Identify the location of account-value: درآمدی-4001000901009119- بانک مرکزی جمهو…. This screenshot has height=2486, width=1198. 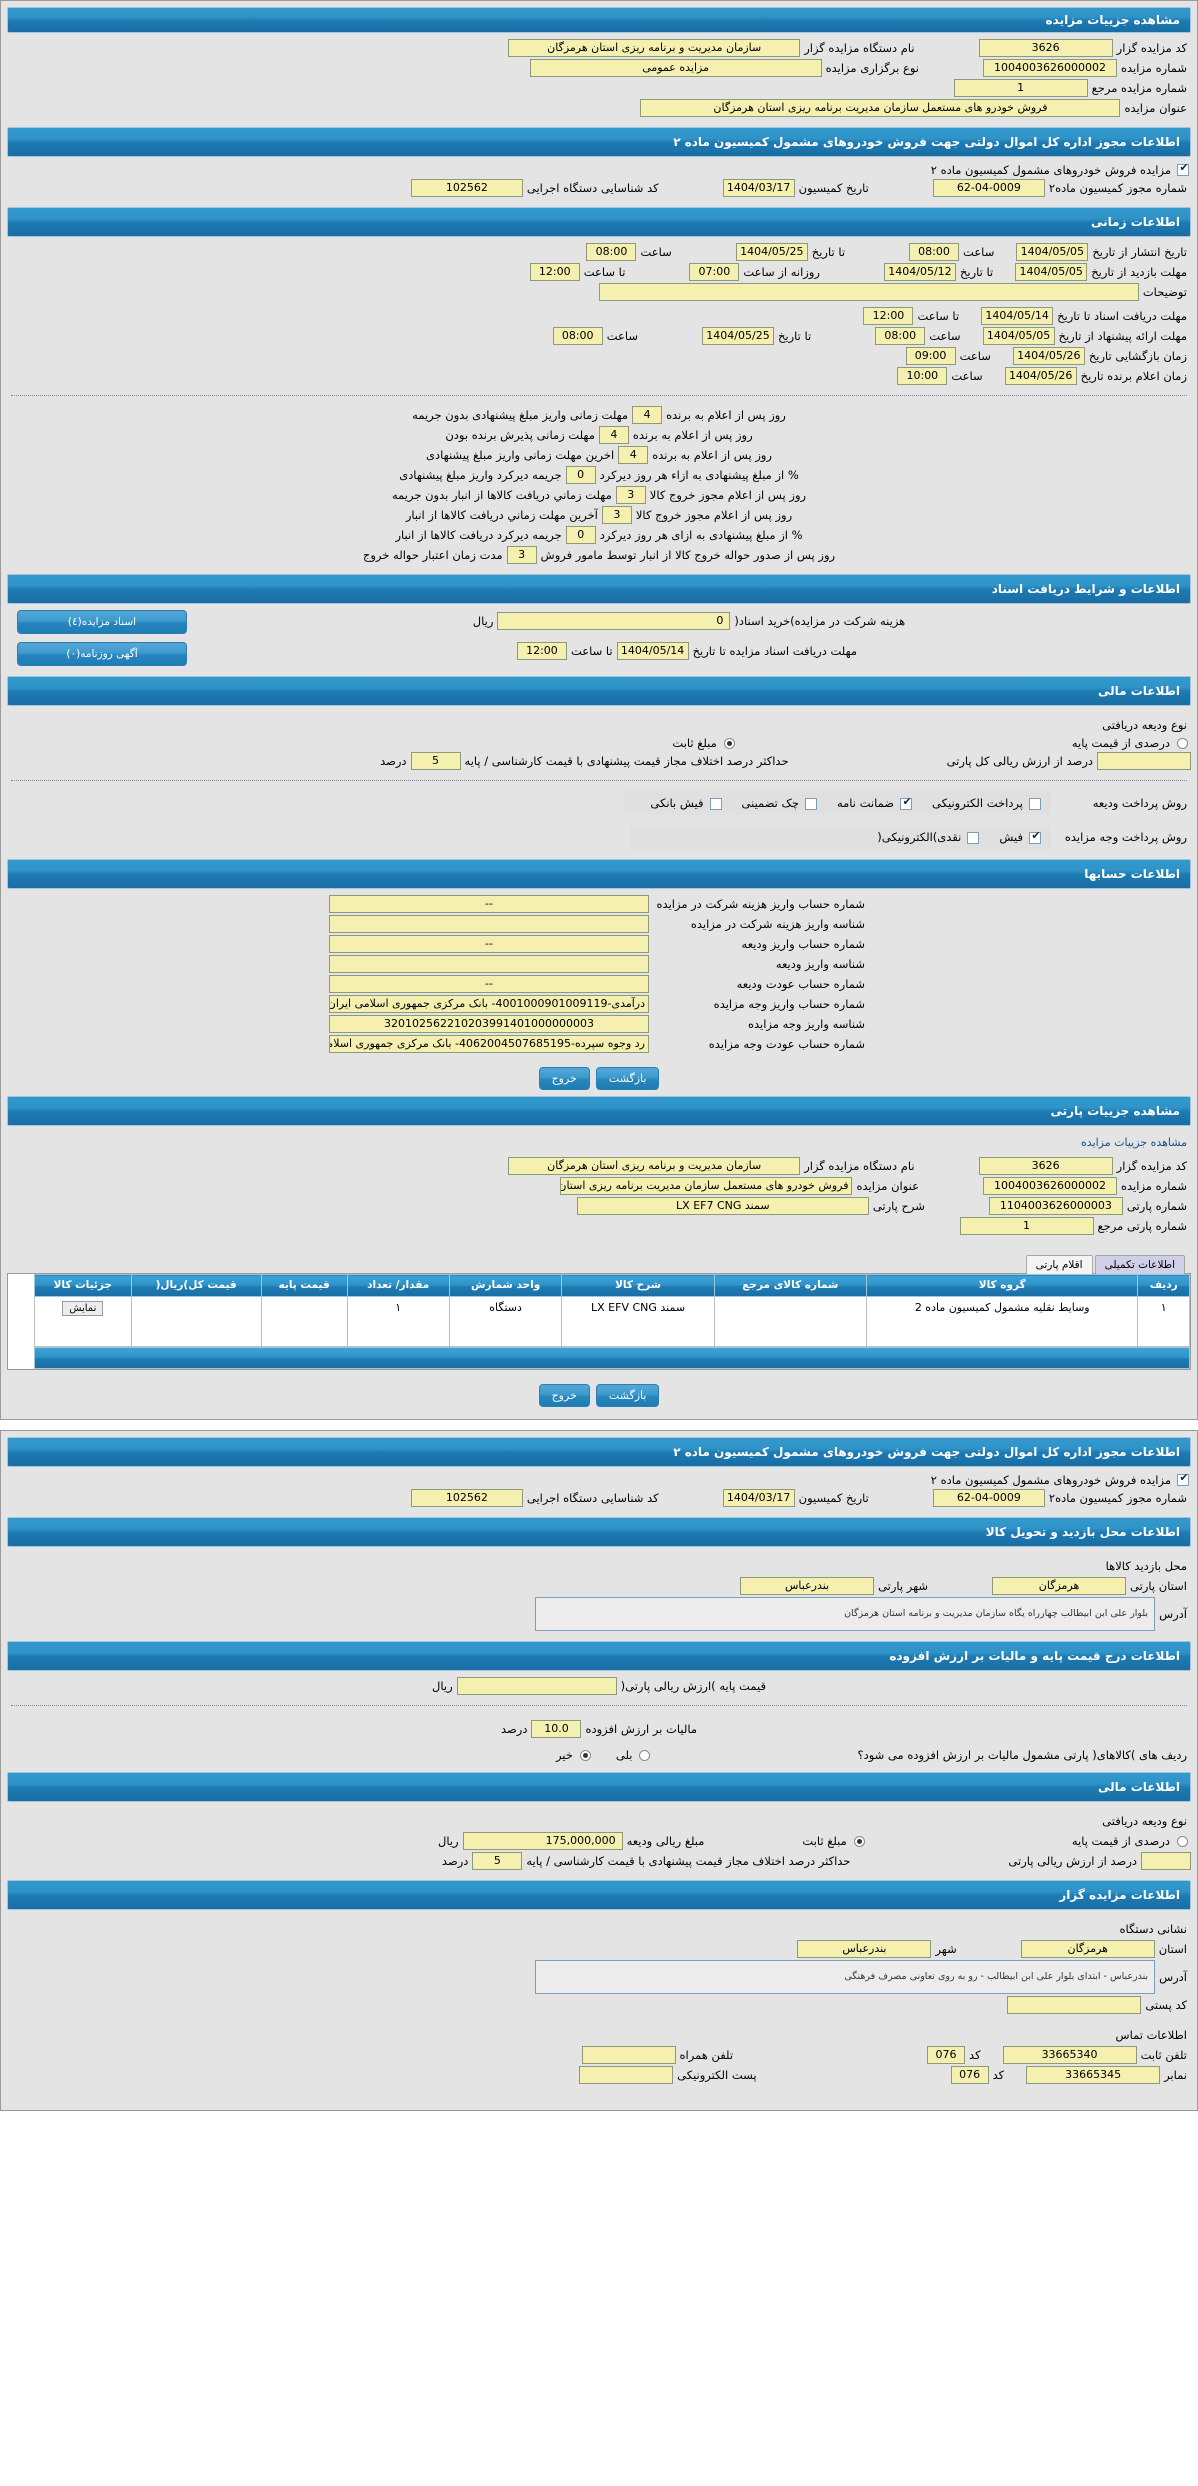
(489, 1004).